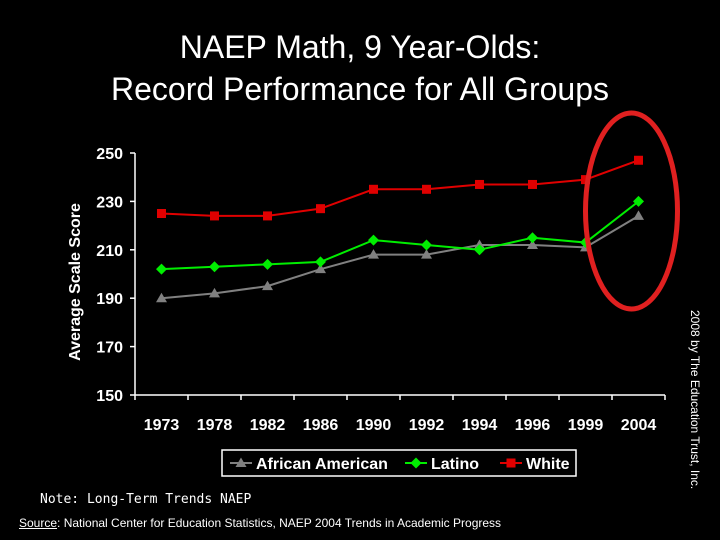 This screenshot has width=720, height=540. Describe the element at coordinates (109, 299) in the screenshot. I see `y-tick-label-190: 190` at that location.